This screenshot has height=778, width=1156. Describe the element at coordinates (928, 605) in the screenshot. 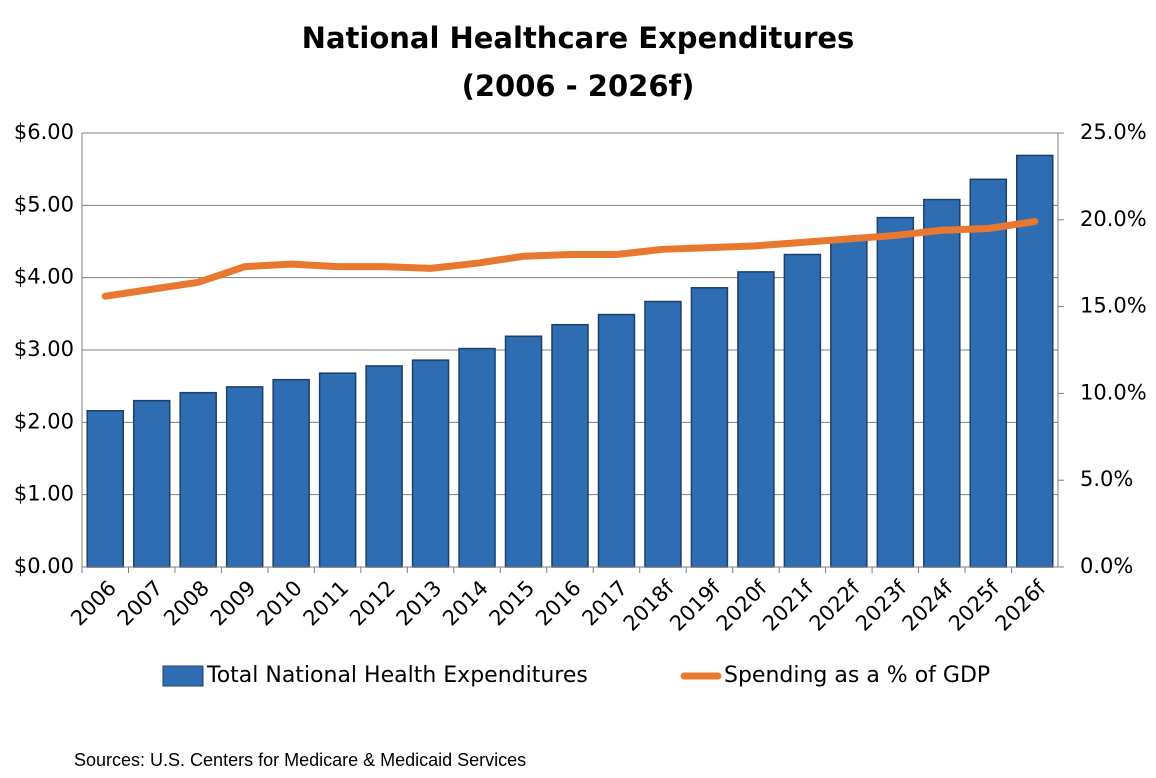

I see `x-tick-label: 2024f` at that location.